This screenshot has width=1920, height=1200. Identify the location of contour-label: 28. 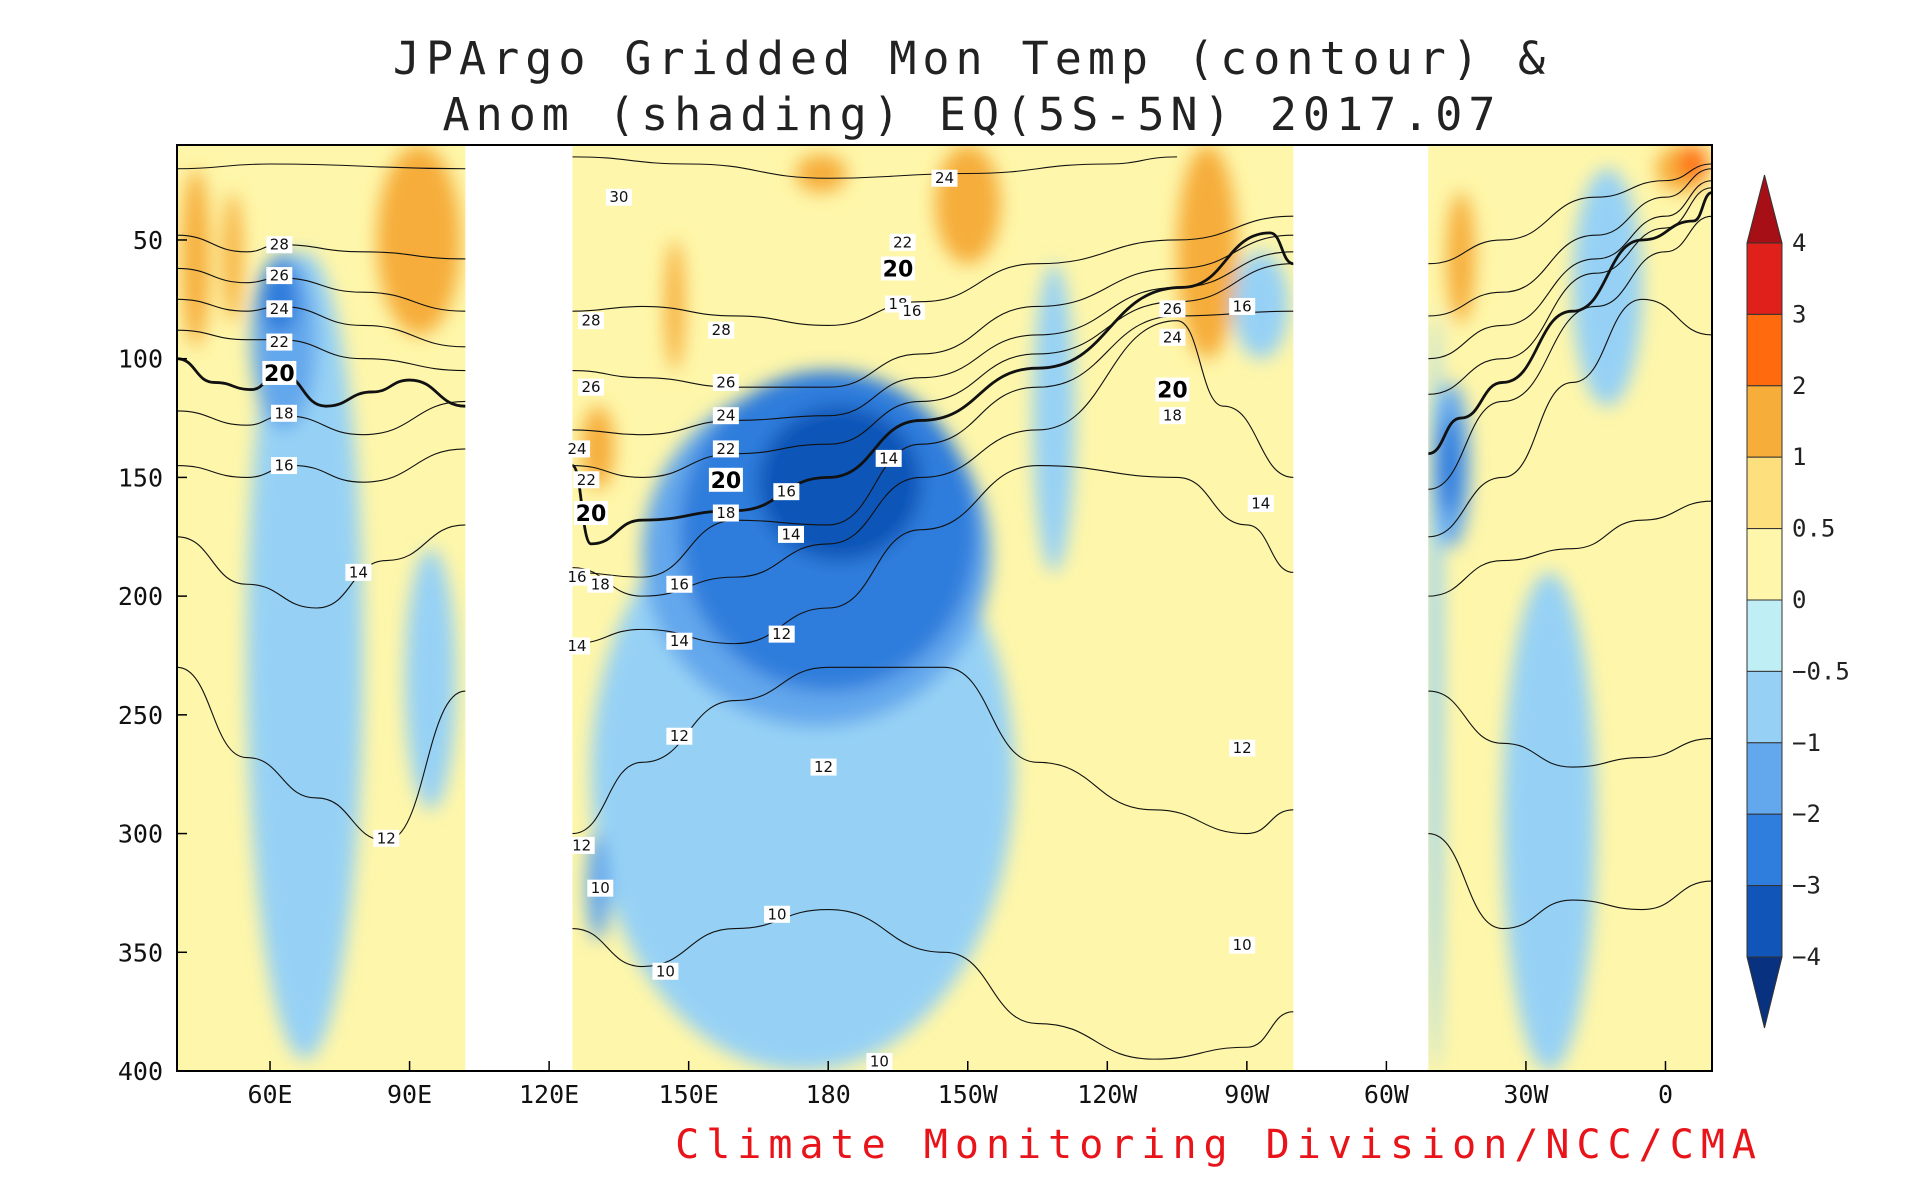
(721, 330).